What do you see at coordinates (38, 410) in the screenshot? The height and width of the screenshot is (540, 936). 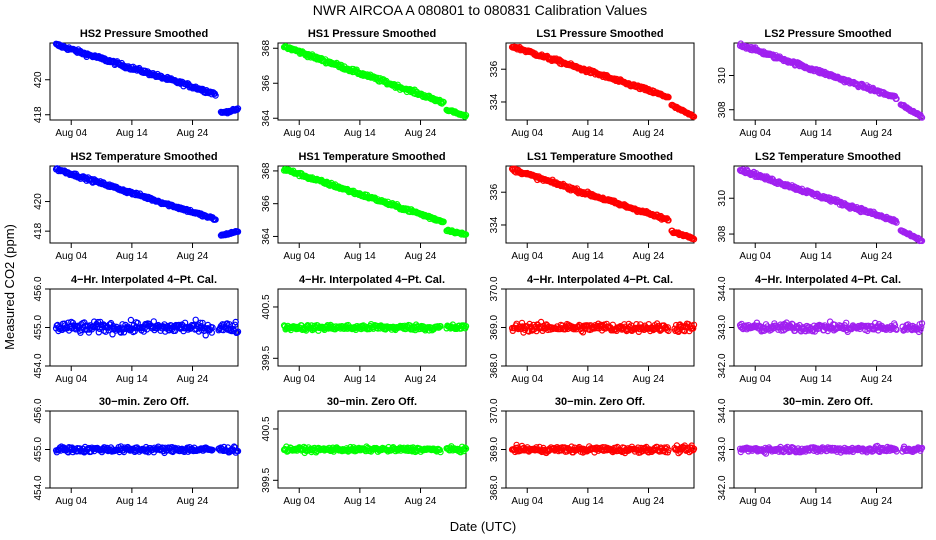 I see `y-tick-label: 456.0` at bounding box center [38, 410].